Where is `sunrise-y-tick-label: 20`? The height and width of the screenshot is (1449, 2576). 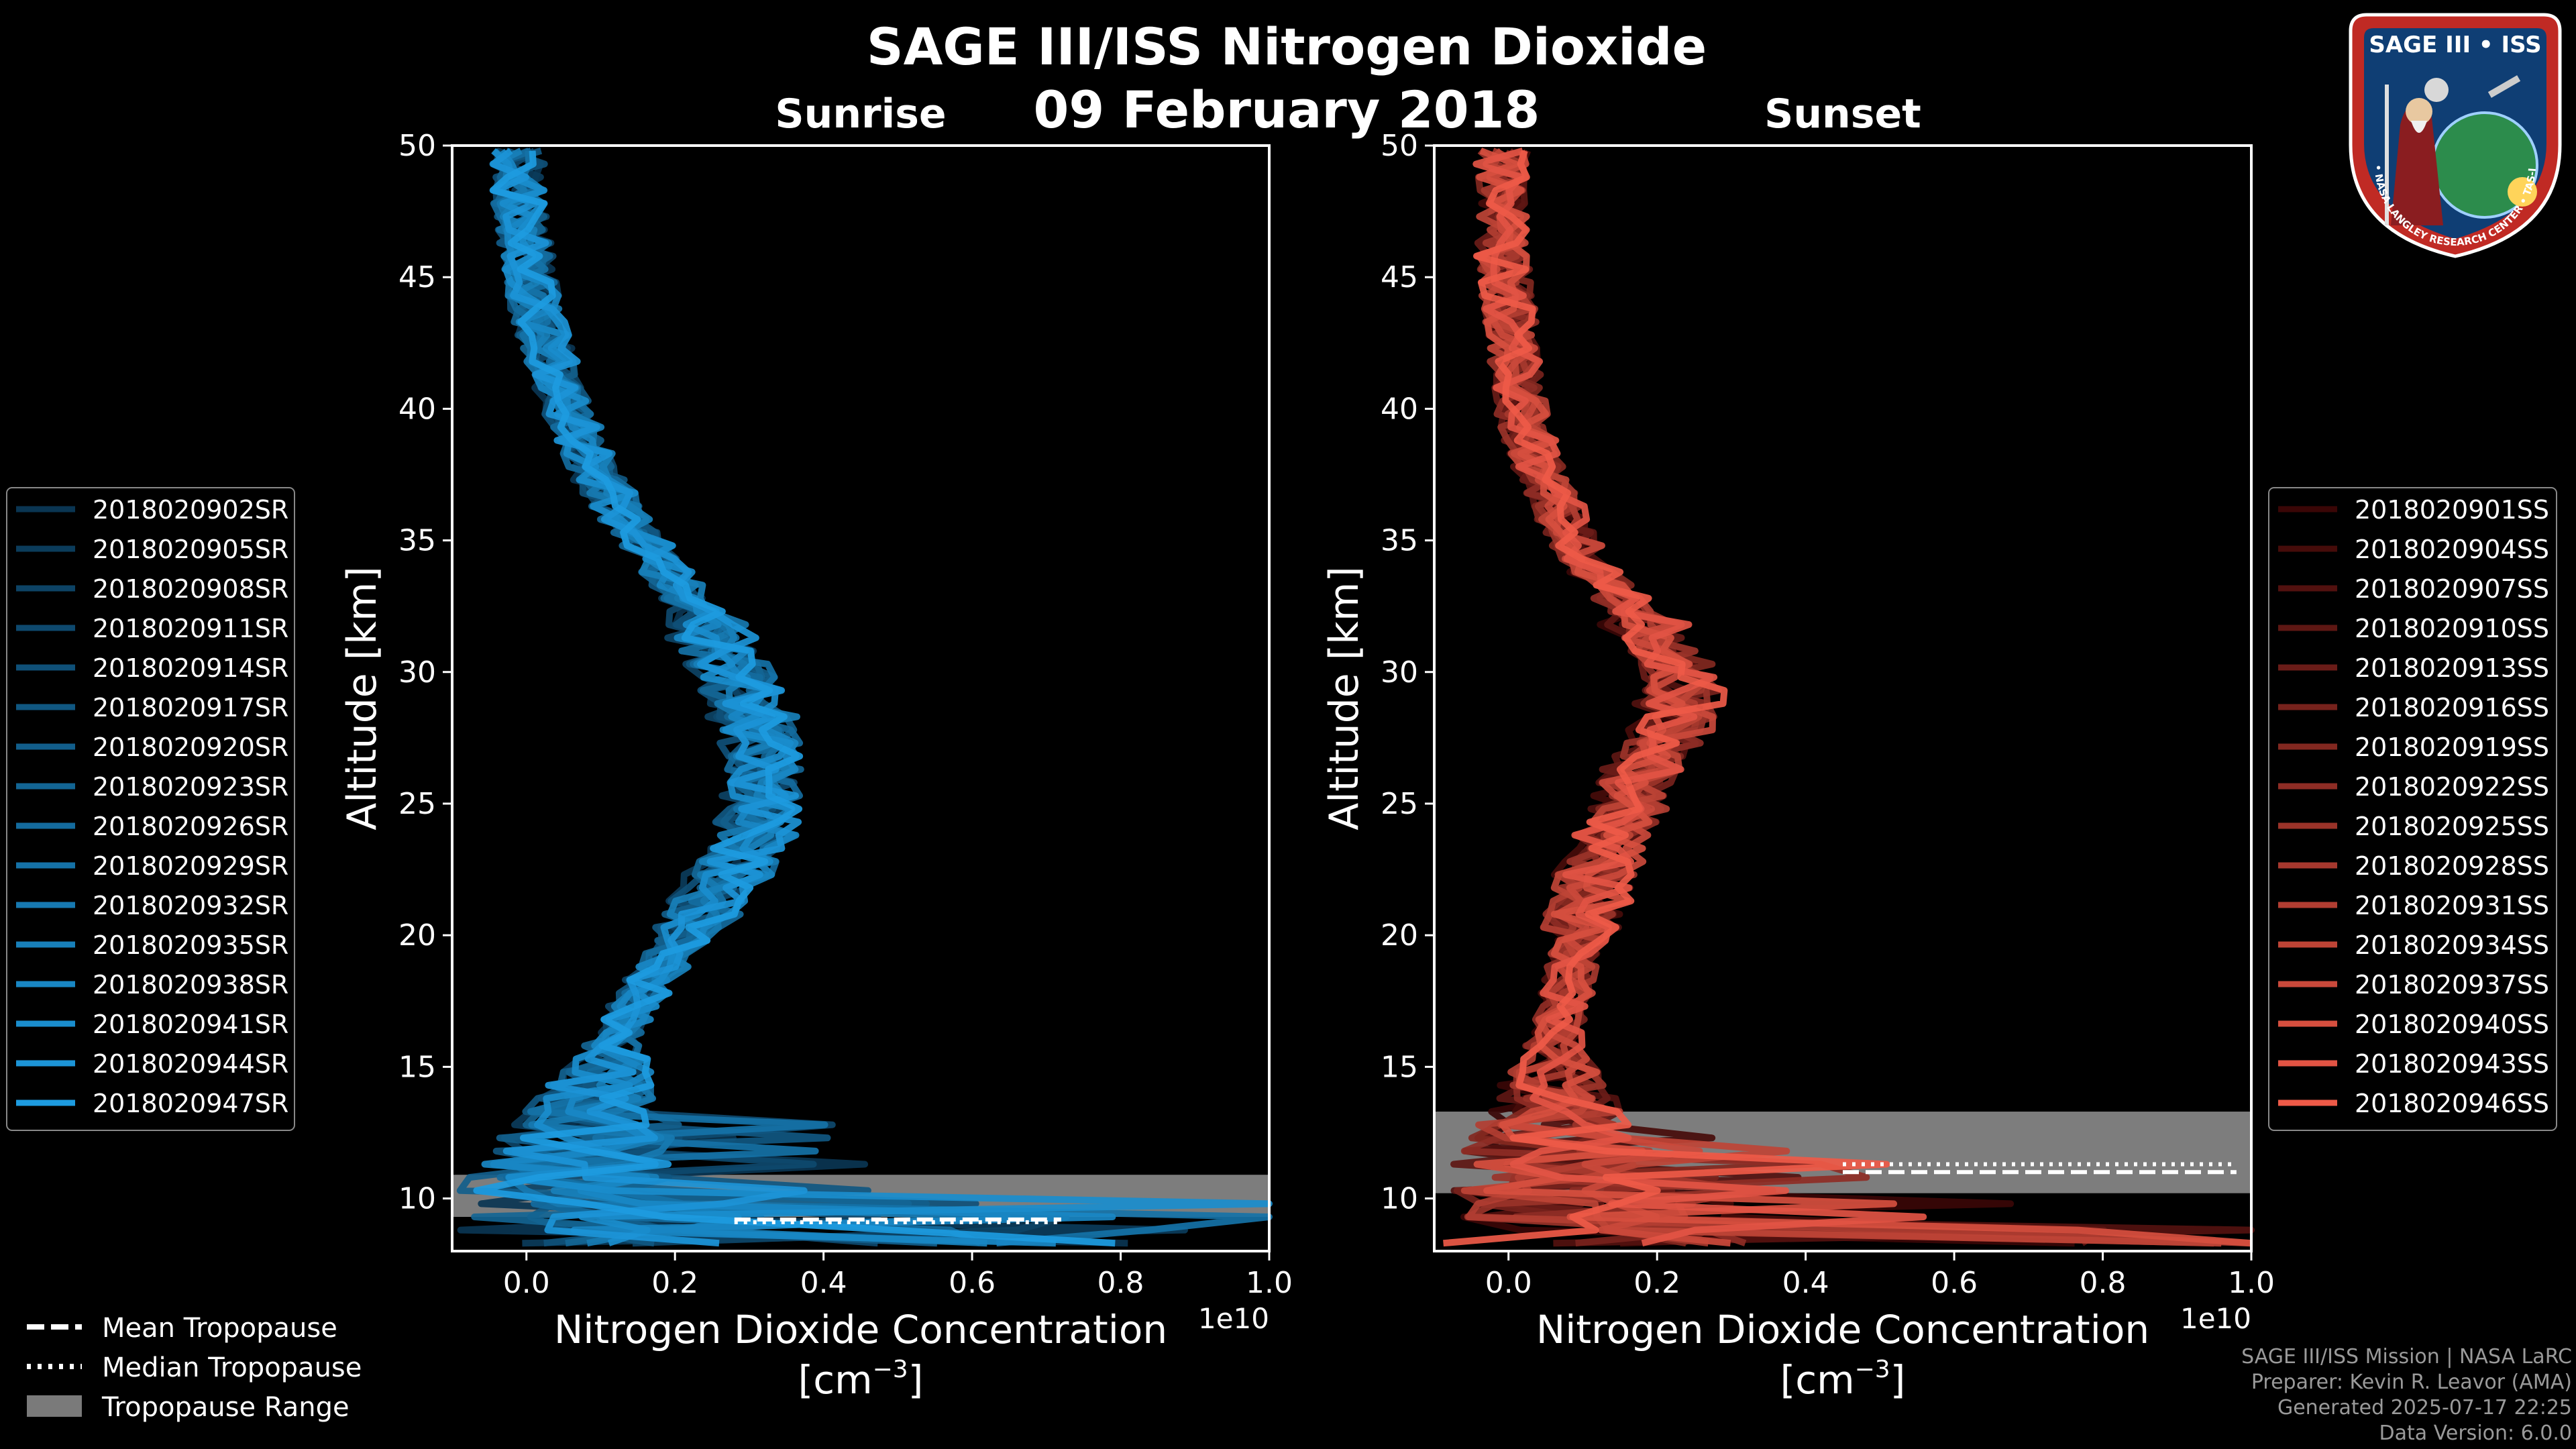 sunrise-y-tick-label: 20 is located at coordinates (417, 935).